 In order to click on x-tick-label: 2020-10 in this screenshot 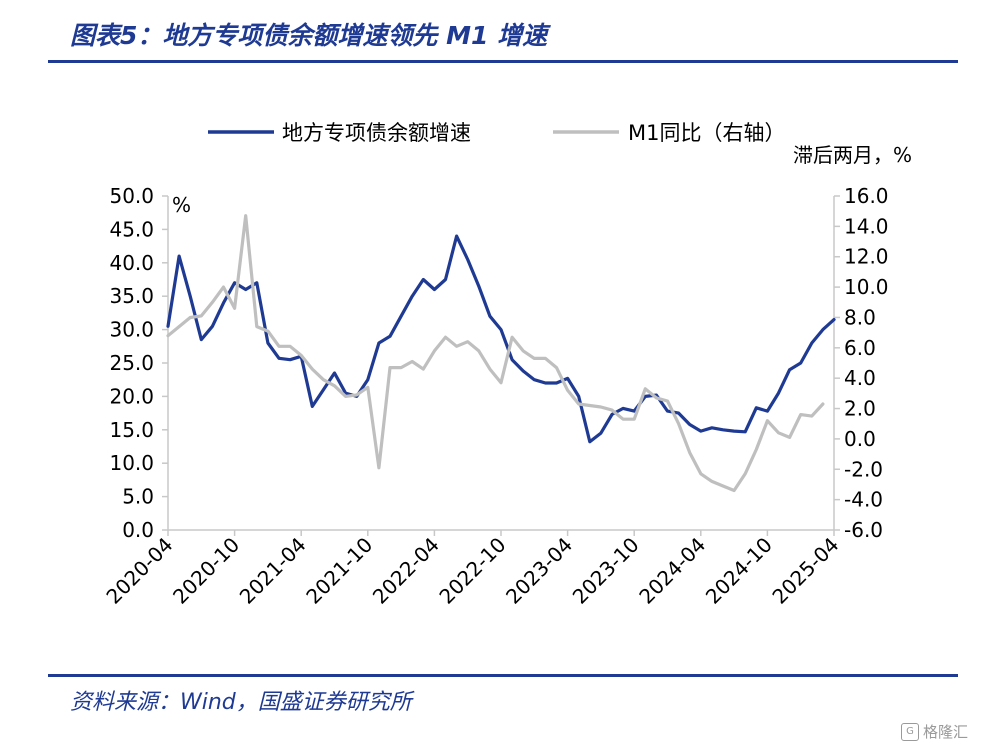, I will do `click(206, 571)`.